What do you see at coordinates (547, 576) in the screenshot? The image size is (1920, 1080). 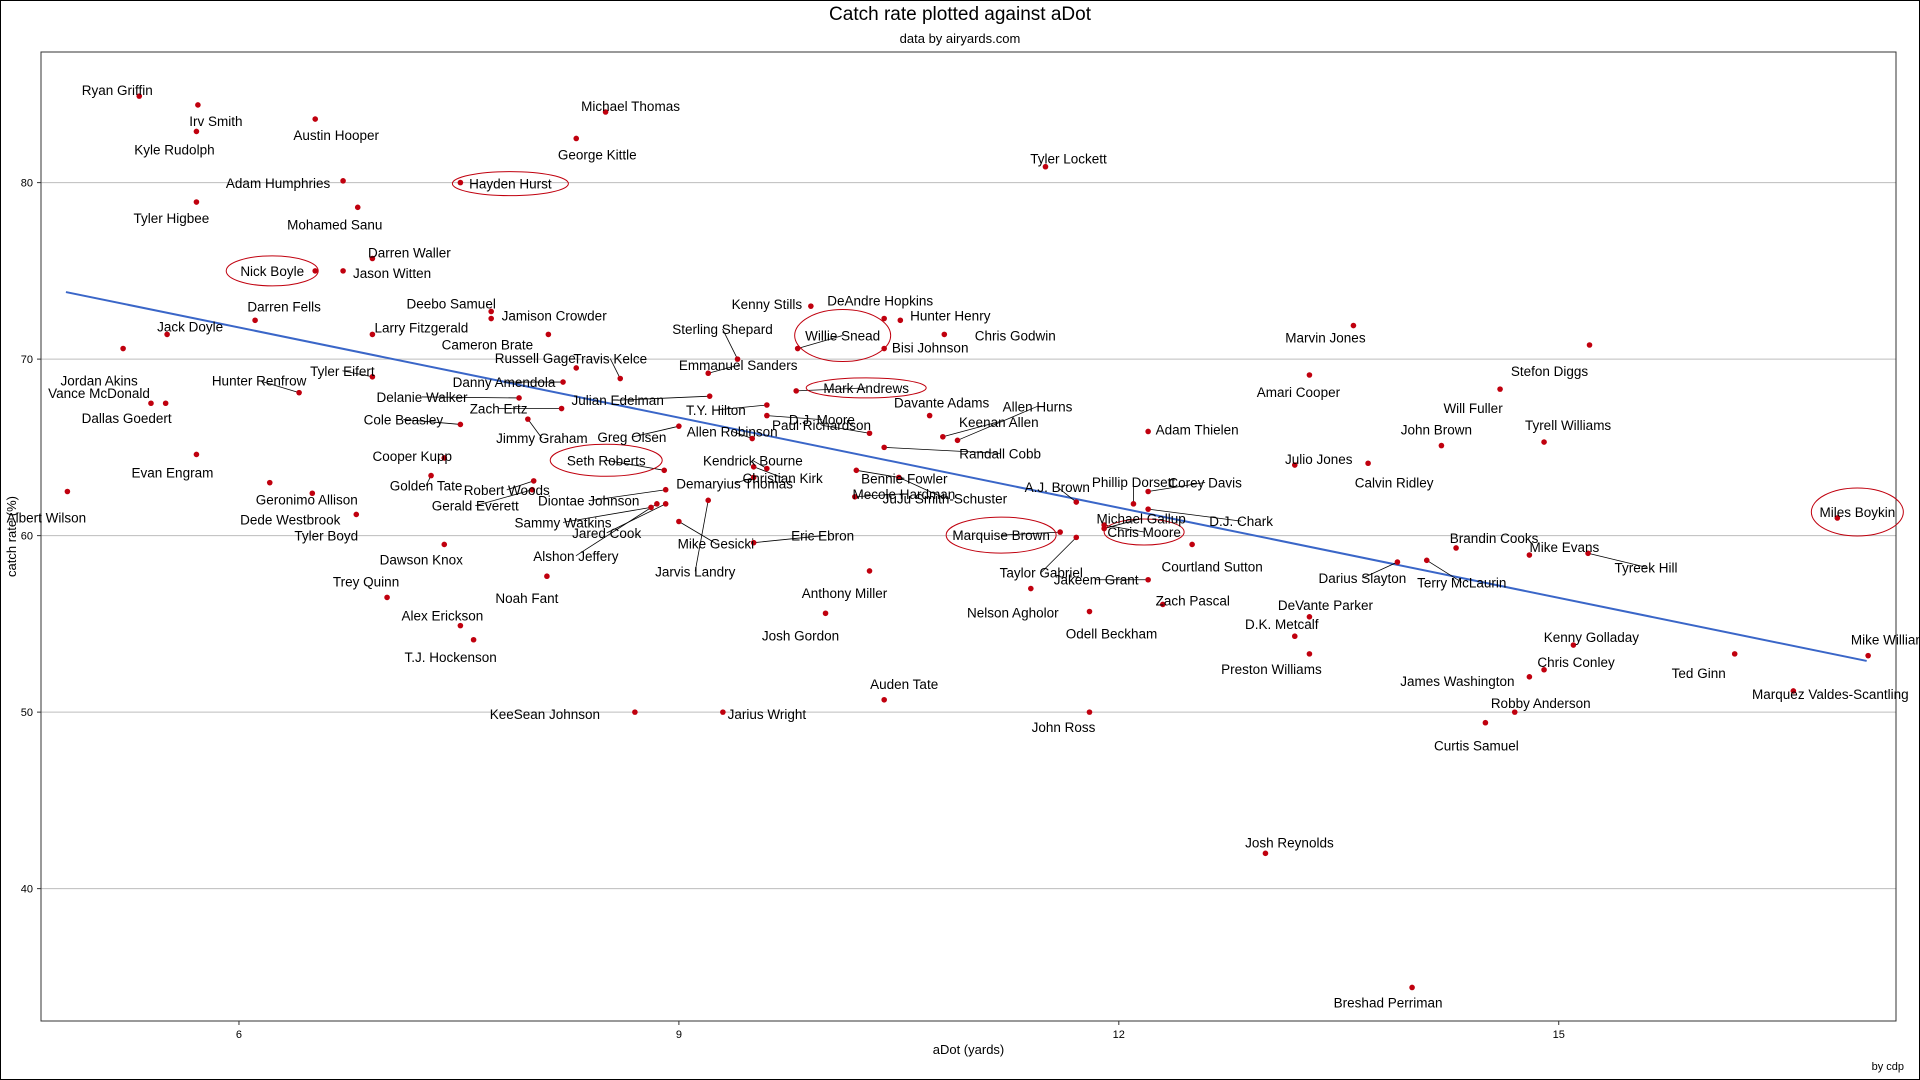 I see `point-noah-fant` at bounding box center [547, 576].